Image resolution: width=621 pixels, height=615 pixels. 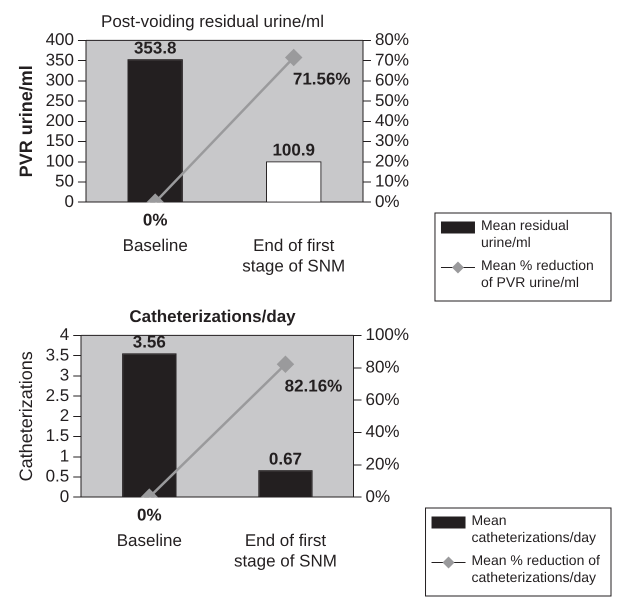 I want to click on y-tick-label: 200, so click(x=60, y=120).